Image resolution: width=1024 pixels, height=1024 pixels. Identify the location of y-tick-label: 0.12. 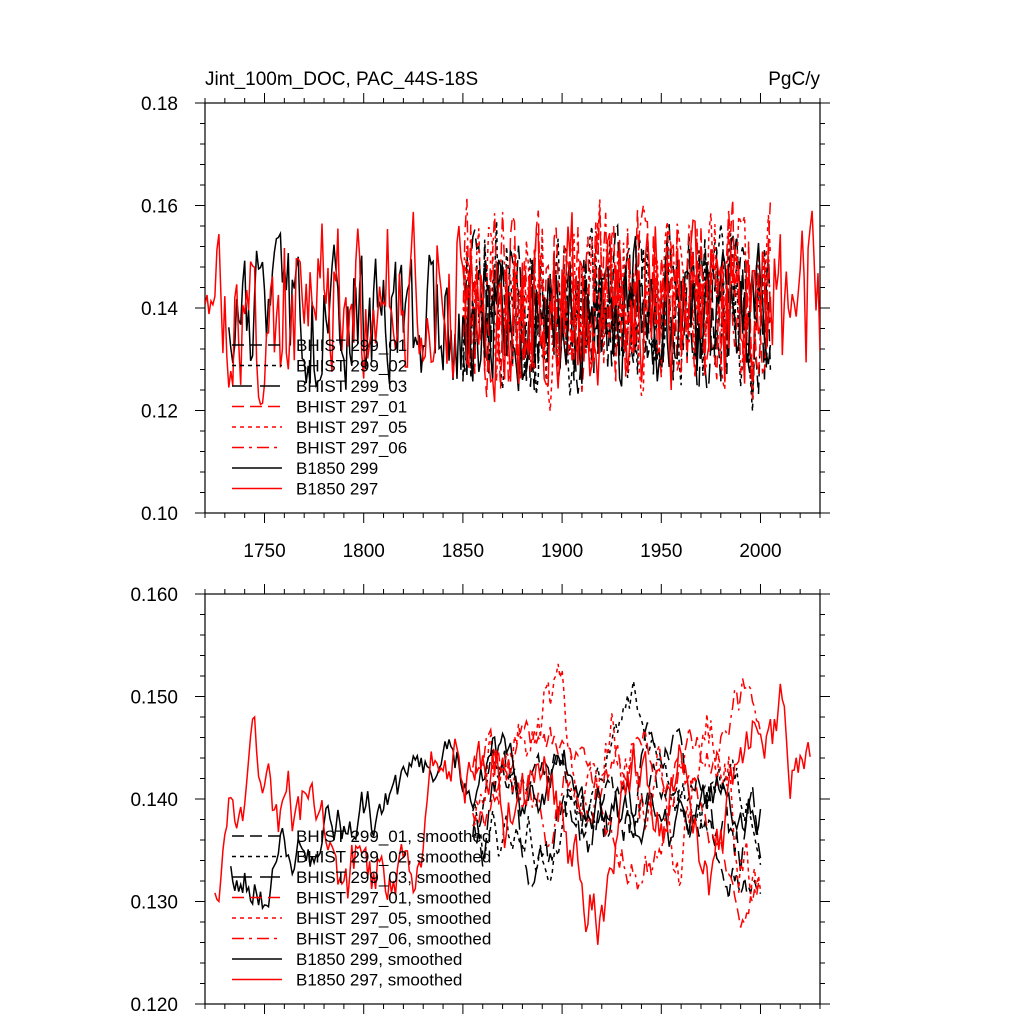
(159, 412).